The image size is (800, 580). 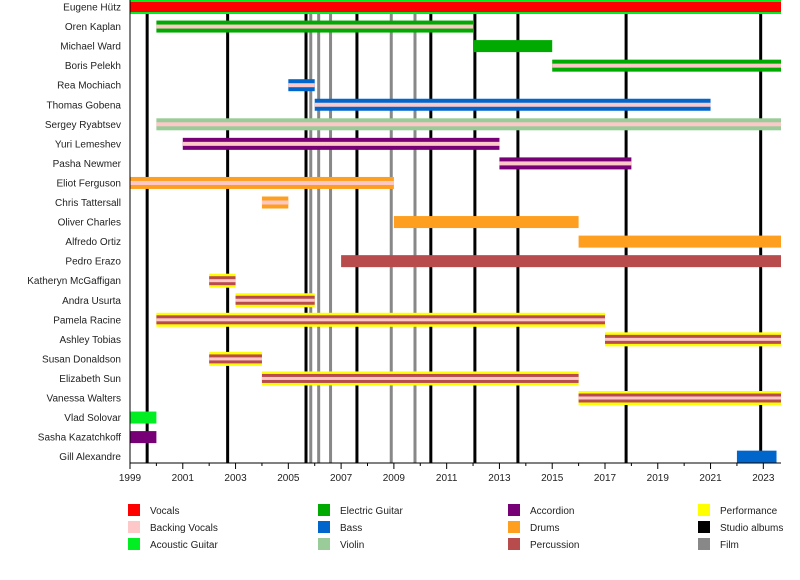 I want to click on legend-label: Film, so click(x=729, y=545).